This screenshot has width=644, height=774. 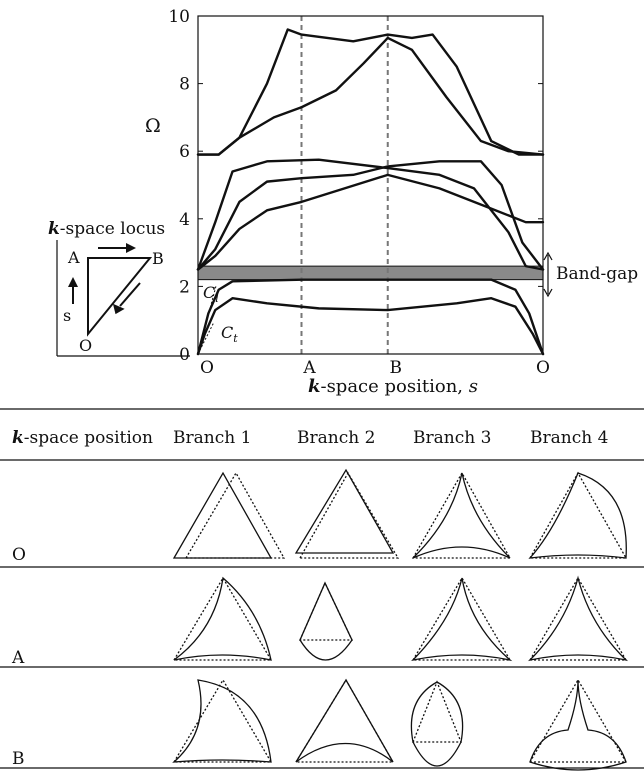 What do you see at coordinates (309, 368) in the screenshot?
I see `x-tick-label-1: A` at bounding box center [309, 368].